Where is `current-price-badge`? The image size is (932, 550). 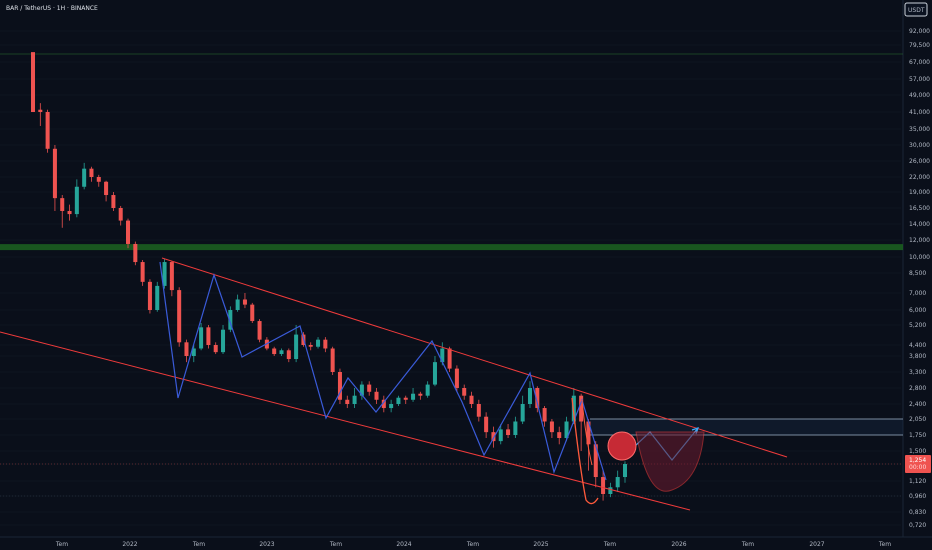 current-price-badge is located at coordinates (918, 464).